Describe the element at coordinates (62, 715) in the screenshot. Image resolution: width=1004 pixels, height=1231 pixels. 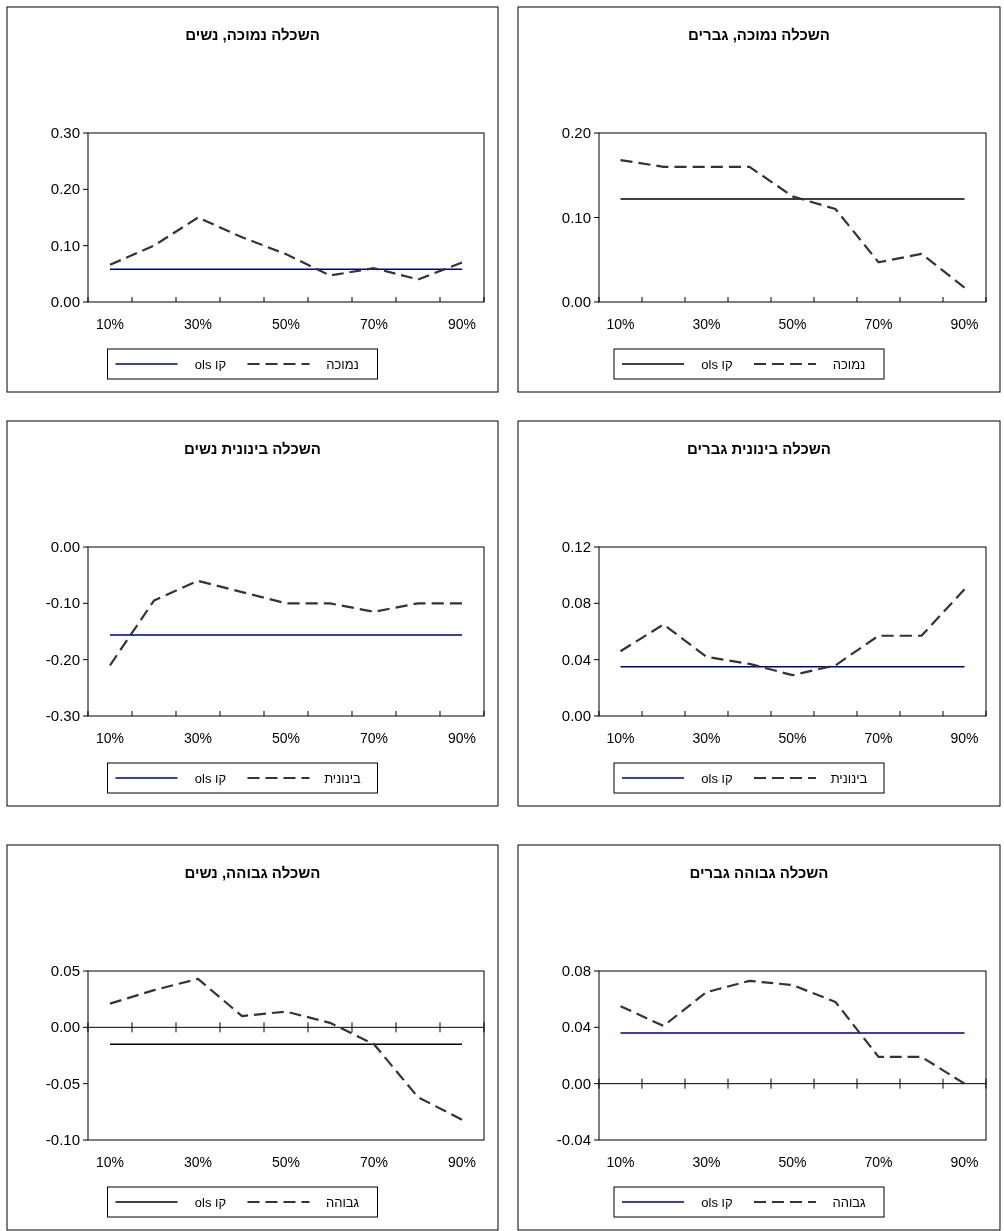
I see `y-tick-label: -0.30` at that location.